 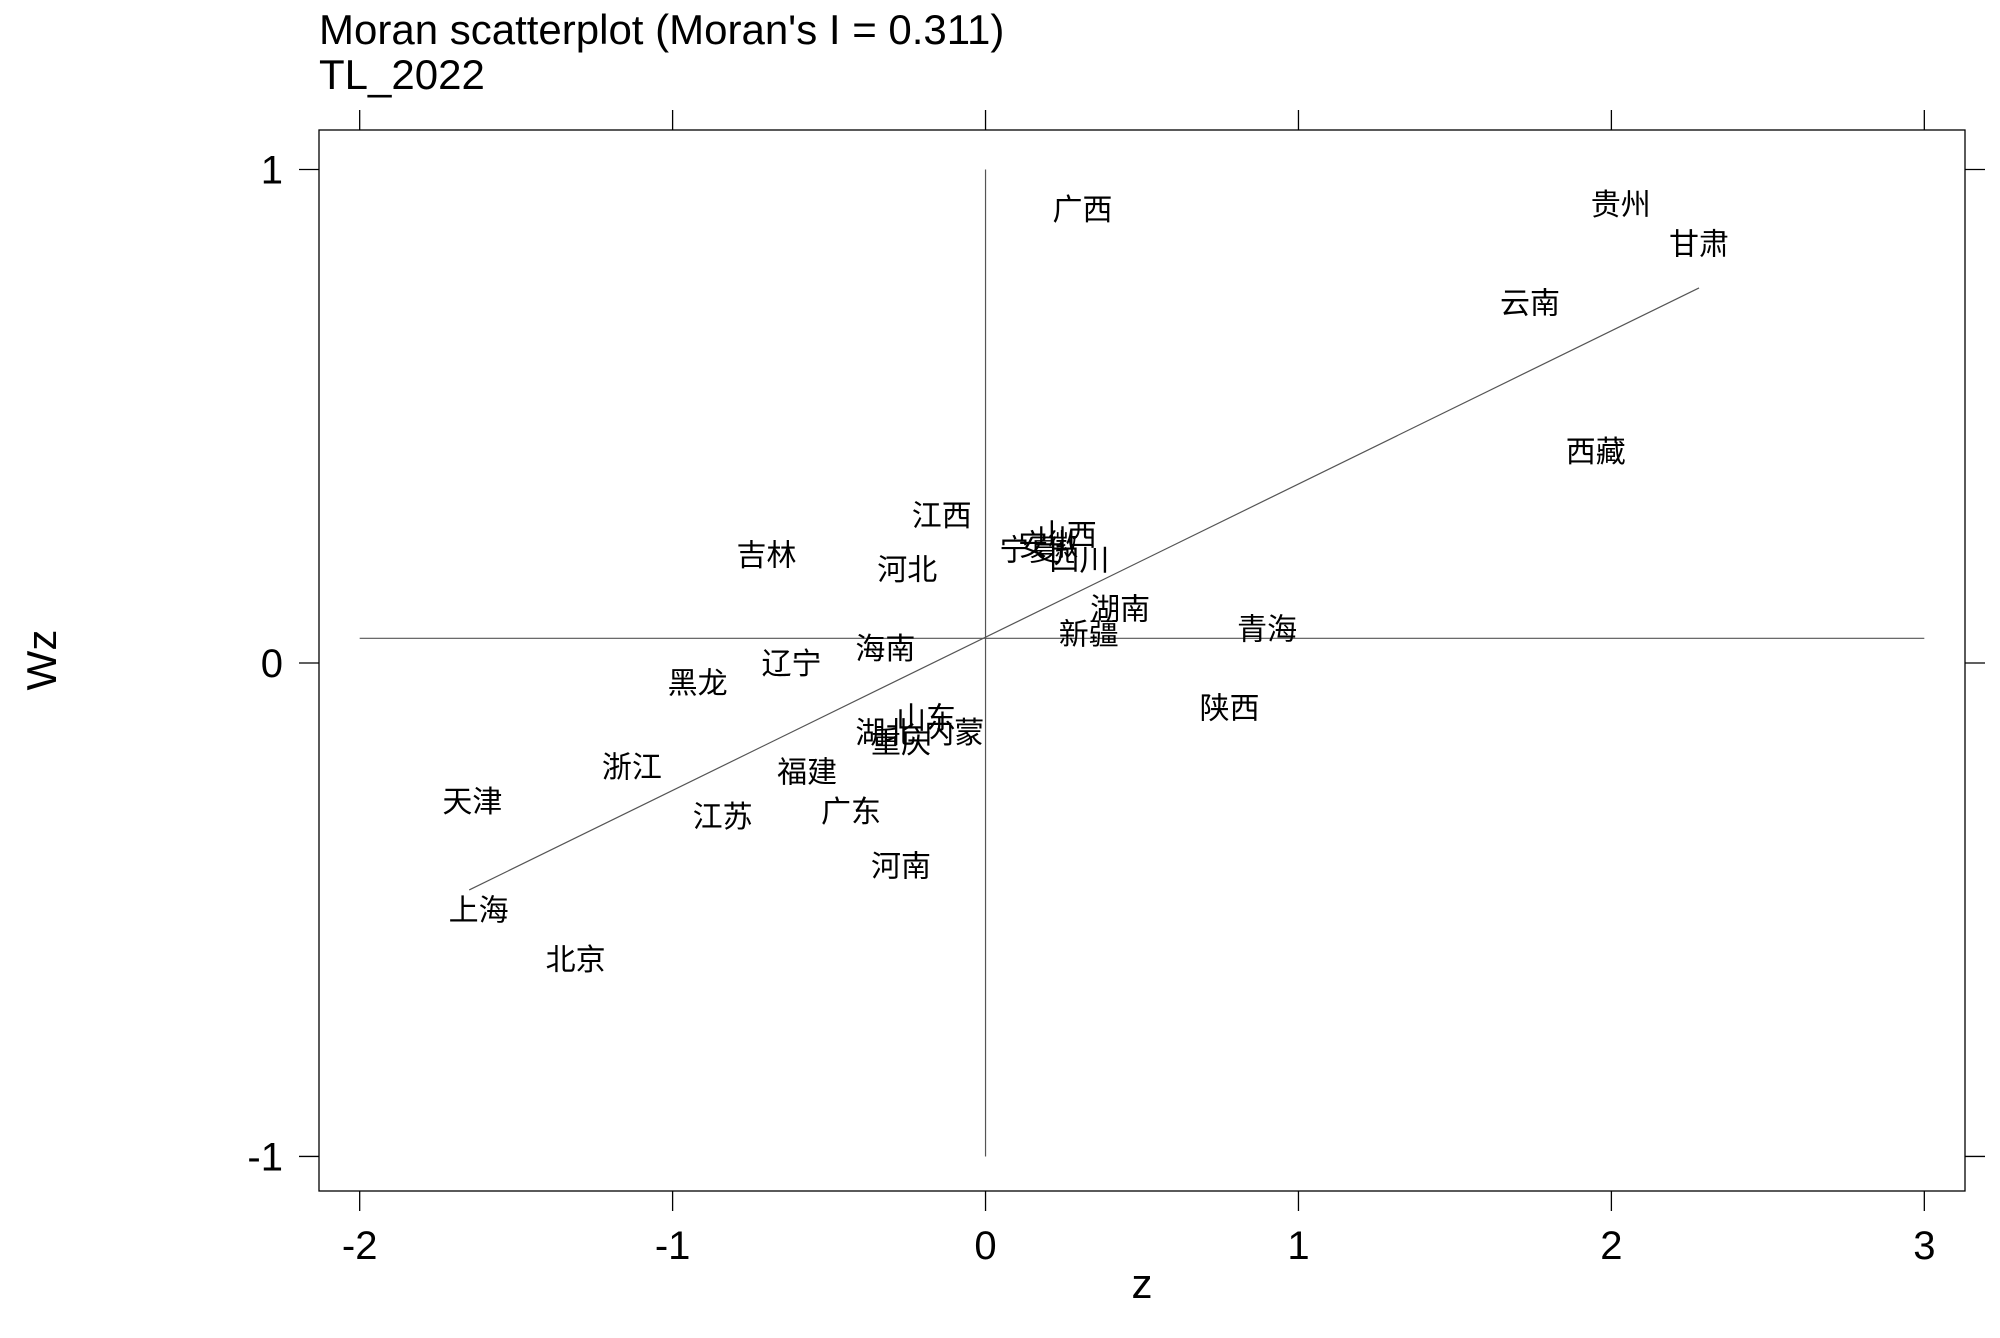 I want to click on data-point-label: 陕西, so click(x=1230, y=708).